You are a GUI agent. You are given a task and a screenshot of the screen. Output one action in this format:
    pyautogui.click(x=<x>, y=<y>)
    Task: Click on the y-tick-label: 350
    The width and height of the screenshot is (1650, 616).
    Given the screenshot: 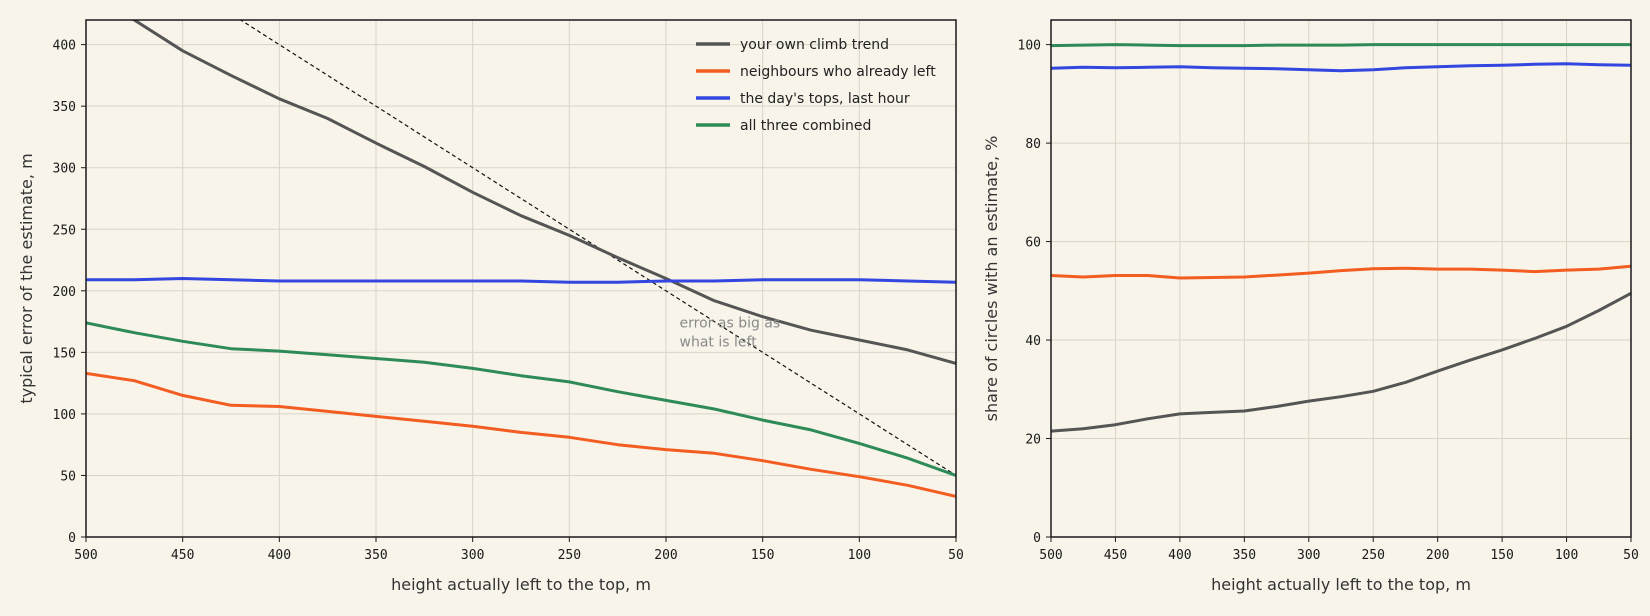 What is the action you would take?
    pyautogui.click(x=64, y=107)
    